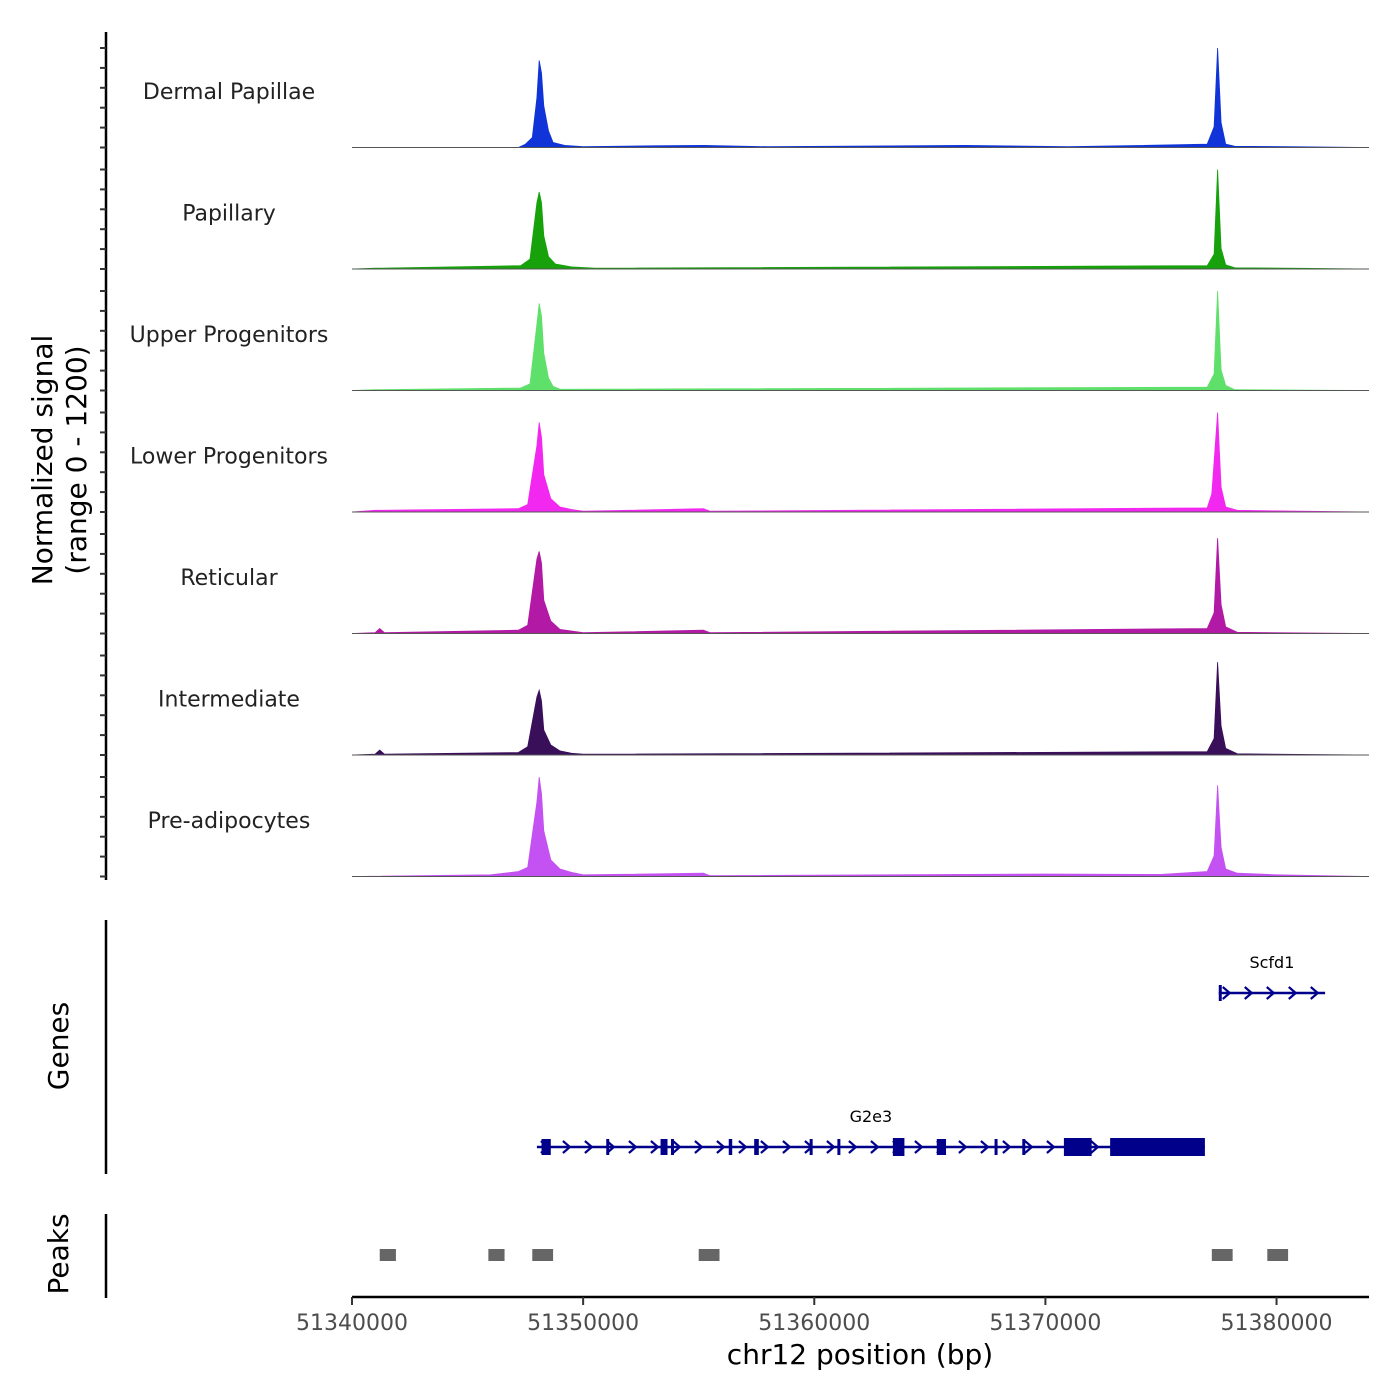 The width and height of the screenshot is (1400, 1400). I want to click on peak-regions, so click(834, 1255).